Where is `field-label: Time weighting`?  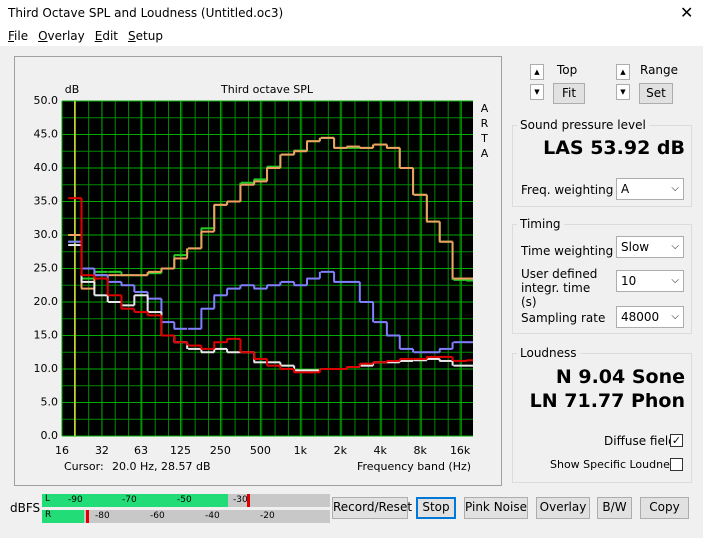 field-label: Time weighting is located at coordinates (567, 251).